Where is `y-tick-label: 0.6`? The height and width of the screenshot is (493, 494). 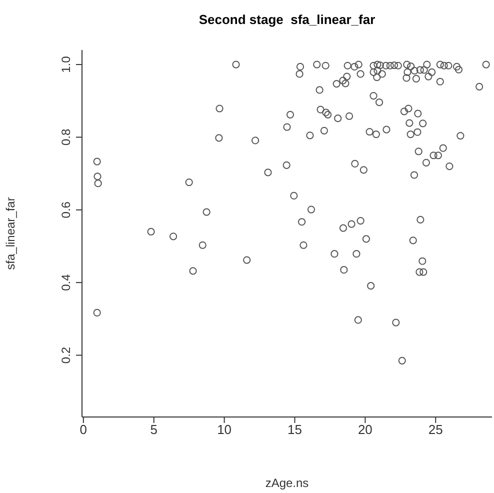 y-tick-label: 0.6 is located at coordinates (66, 209).